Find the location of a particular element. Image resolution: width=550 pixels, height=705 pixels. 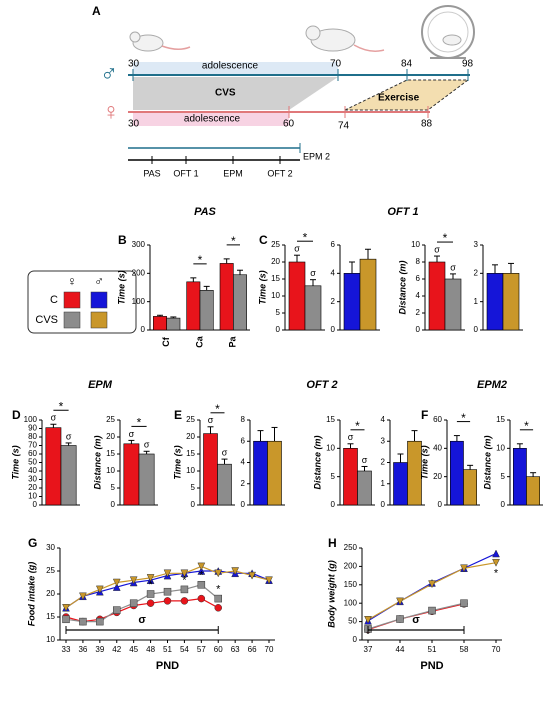

panel-letter: A is located at coordinates (96, 11).